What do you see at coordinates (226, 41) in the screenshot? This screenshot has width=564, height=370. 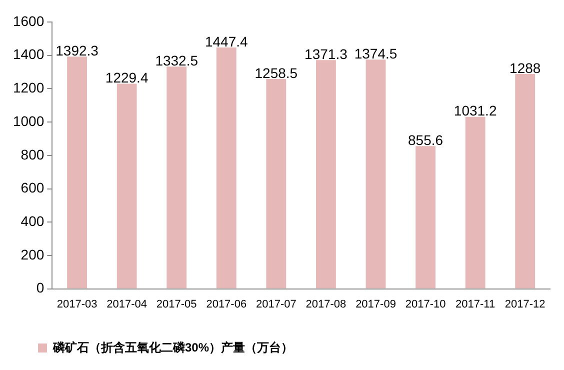 I see `data-label: 1447.4` at bounding box center [226, 41].